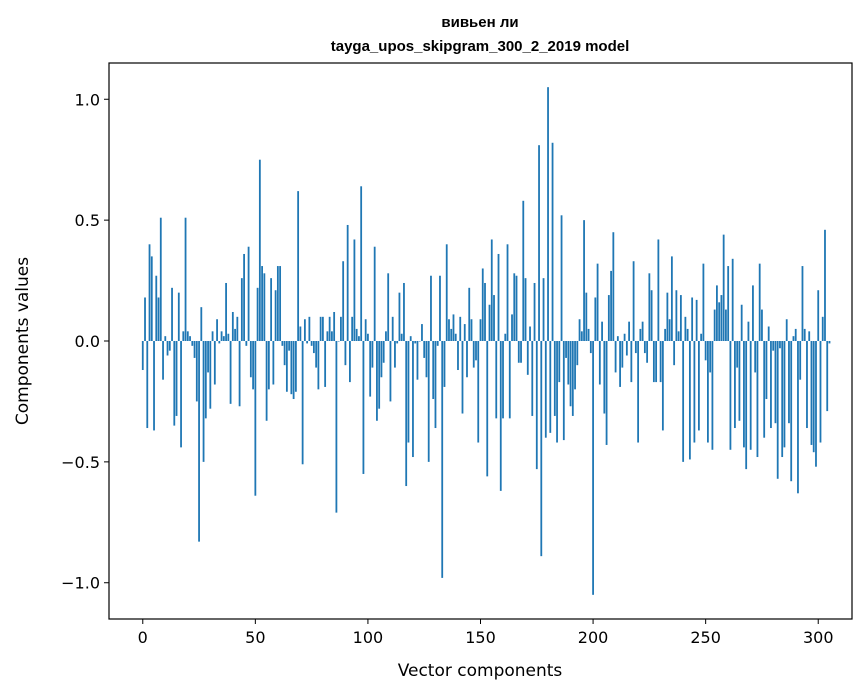 The image size is (867, 696). What do you see at coordinates (818, 637) in the screenshot?
I see `x-tick-label: 300` at bounding box center [818, 637].